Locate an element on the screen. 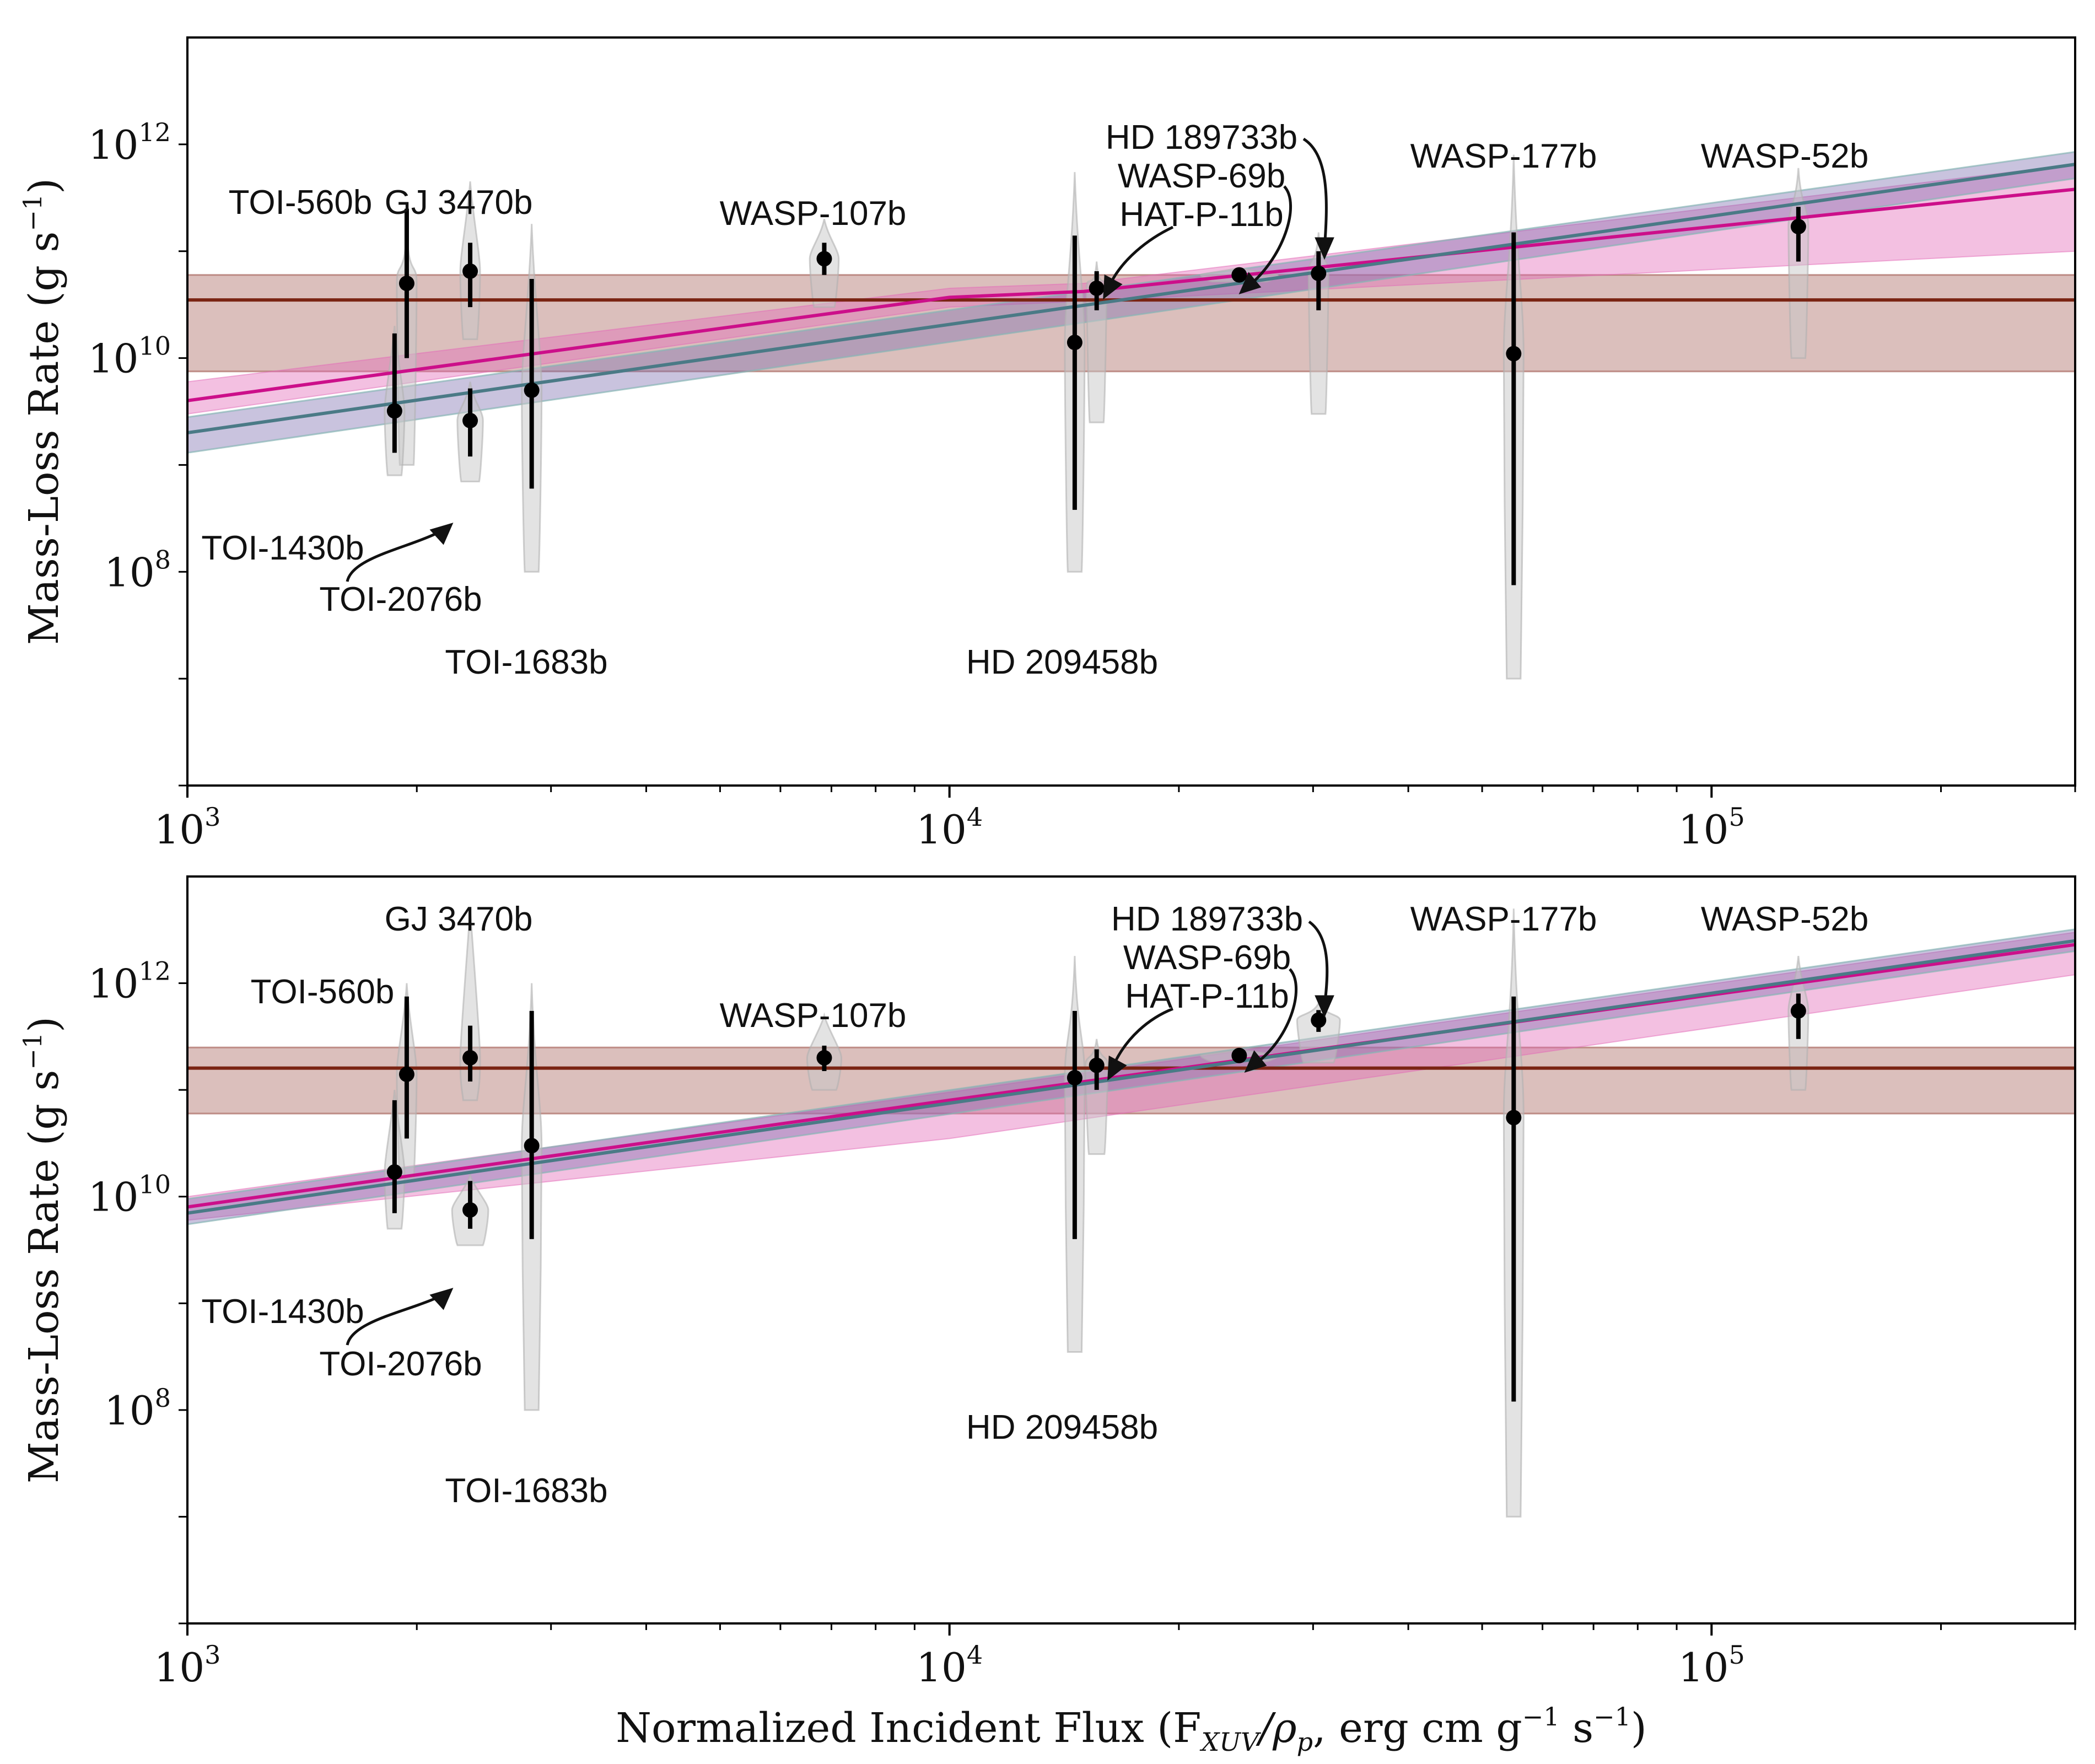 This screenshot has height=1764, width=2095. arrows-top is located at coordinates (840, 360).